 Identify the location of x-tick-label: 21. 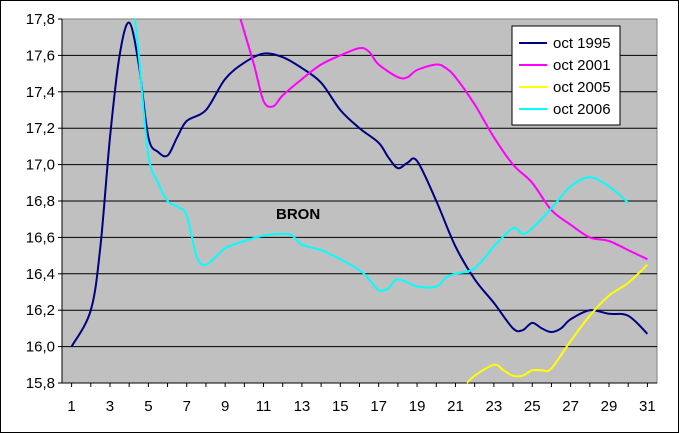
(455, 406).